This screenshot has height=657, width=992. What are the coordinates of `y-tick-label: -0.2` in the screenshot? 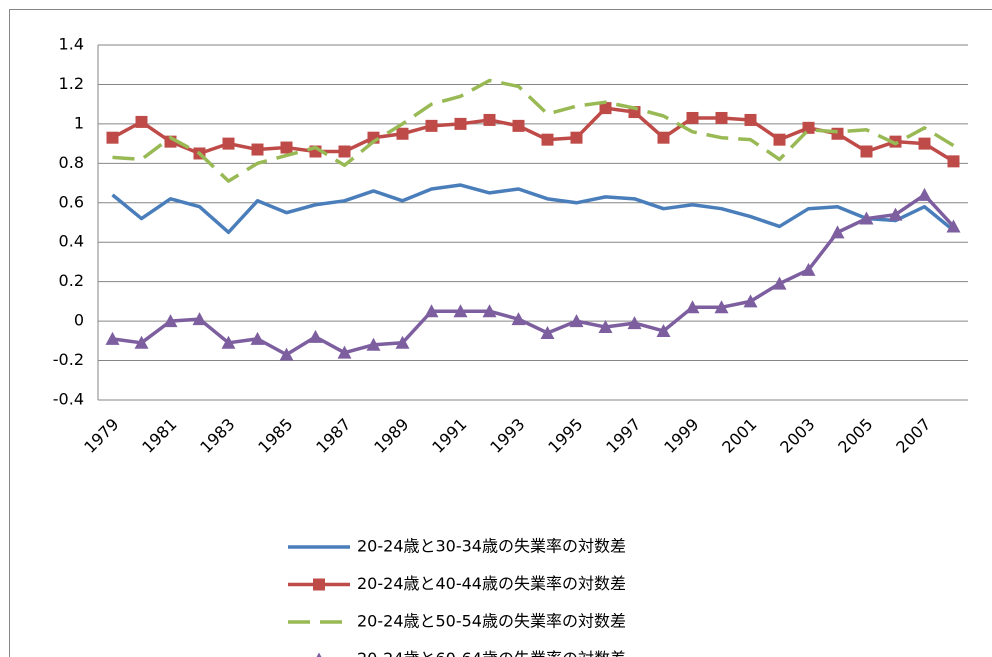 It's located at (68, 359).